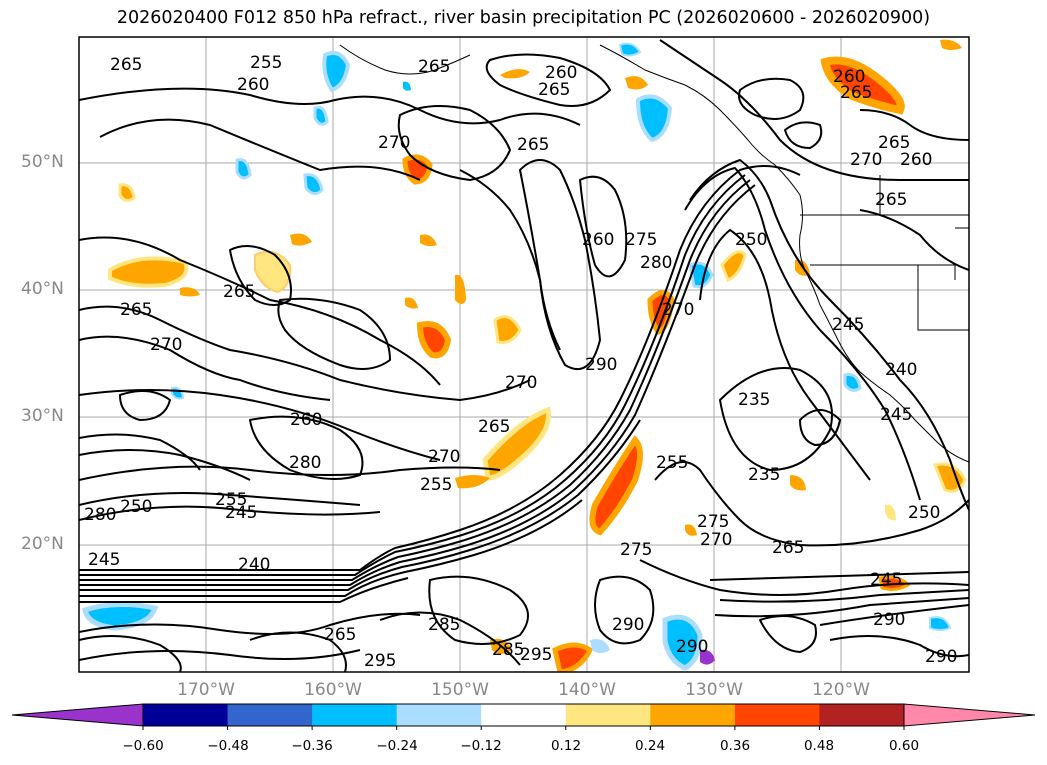 This screenshot has width=1047, height=765. I want to click on colorbar-tick: −0.60, so click(143, 746).